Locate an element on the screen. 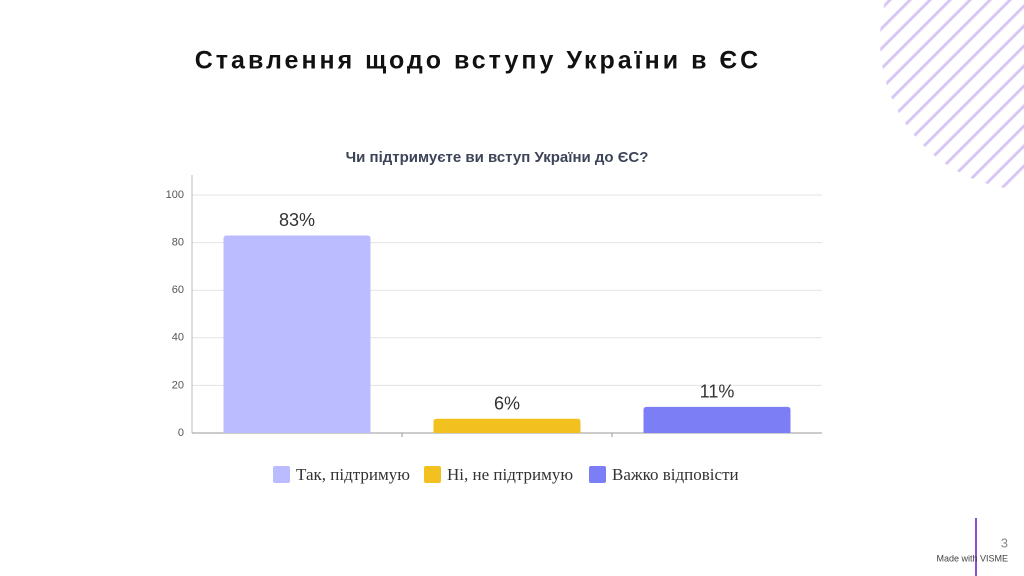 Image resolution: width=1024 pixels, height=576 pixels. decoration-stripes is located at coordinates (952, 95).